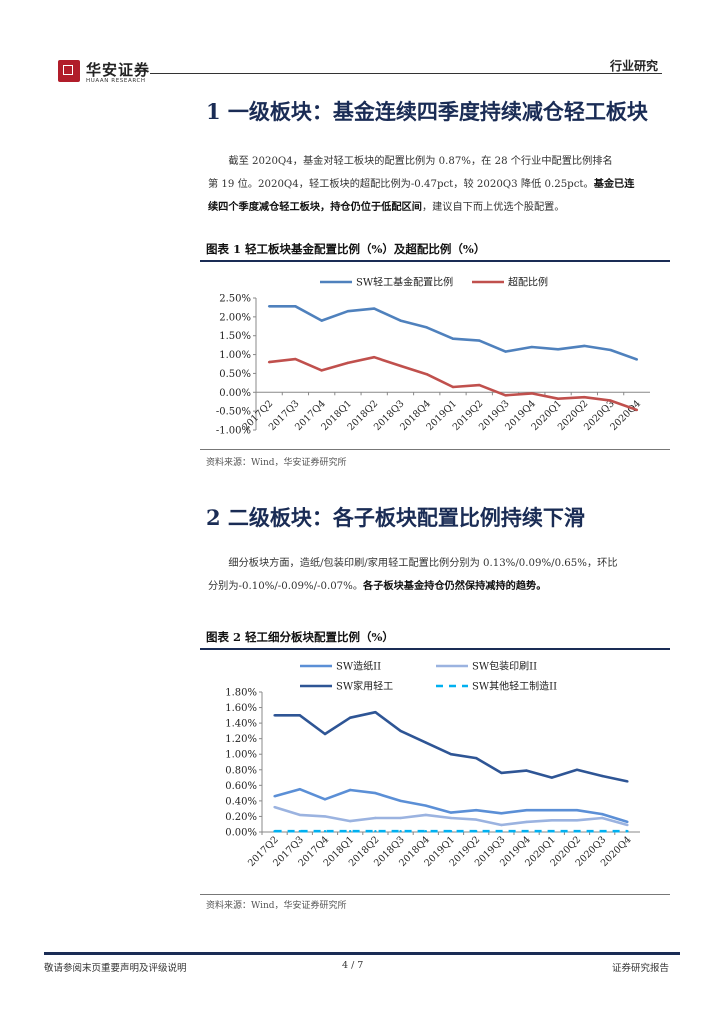  Describe the element at coordinates (514, 686) in the screenshot. I see `legend-label: SW其他轻工制造II` at that location.